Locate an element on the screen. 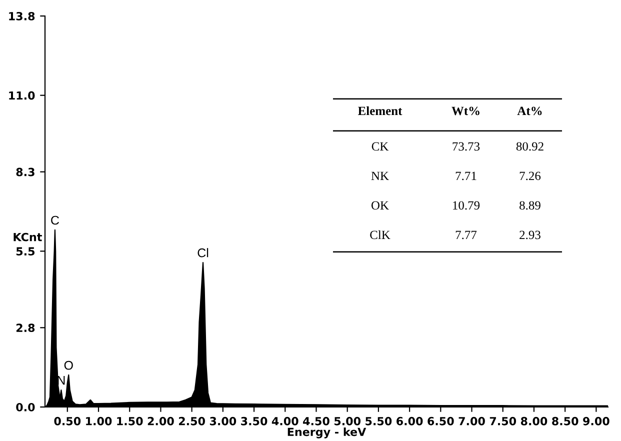  annotation: 7.71 is located at coordinates (466, 176).